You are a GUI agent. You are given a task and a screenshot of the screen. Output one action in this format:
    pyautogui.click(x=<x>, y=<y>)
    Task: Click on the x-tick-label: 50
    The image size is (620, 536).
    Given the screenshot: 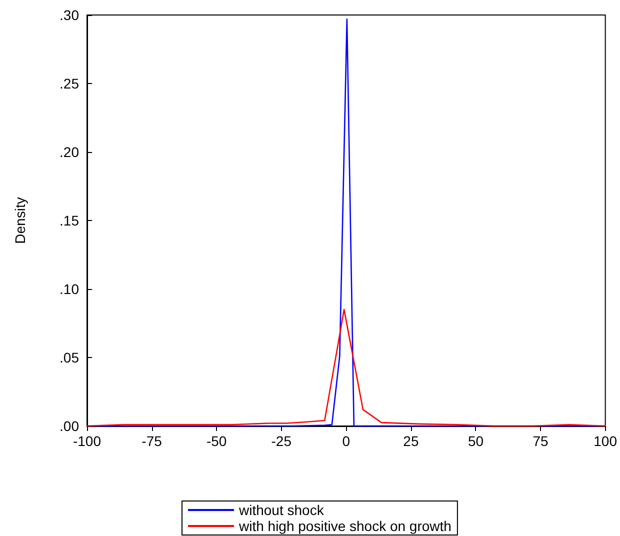 What is the action you would take?
    pyautogui.click(x=476, y=441)
    